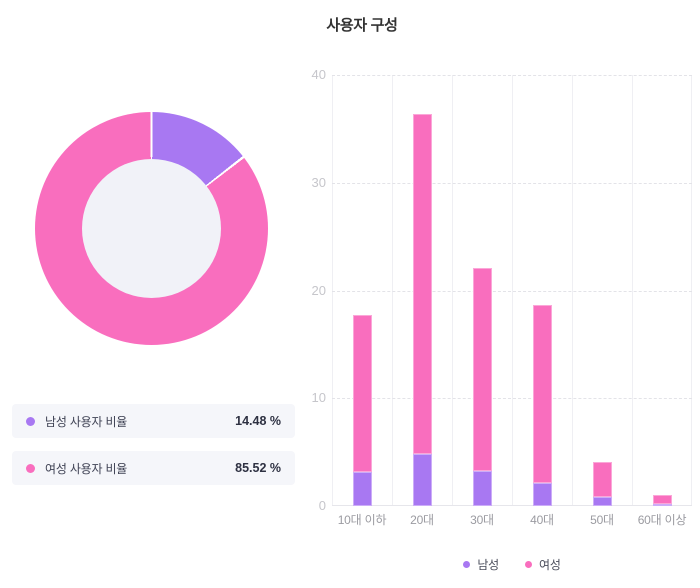 This screenshot has height=588, width=700. I want to click on female-color-dot, so click(30, 468).